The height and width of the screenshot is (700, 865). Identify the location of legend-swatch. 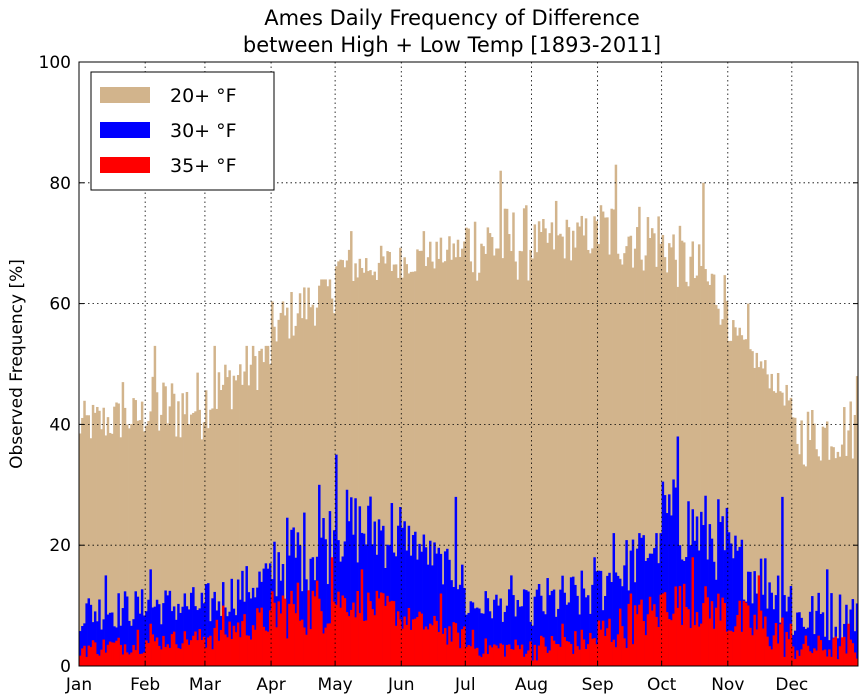
(125, 130).